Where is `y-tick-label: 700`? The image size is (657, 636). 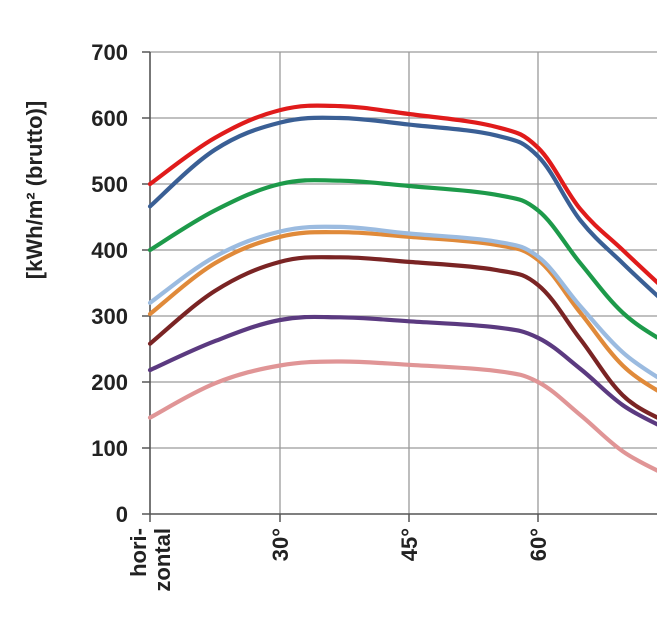
y-tick-label: 700 is located at coordinates (109, 52).